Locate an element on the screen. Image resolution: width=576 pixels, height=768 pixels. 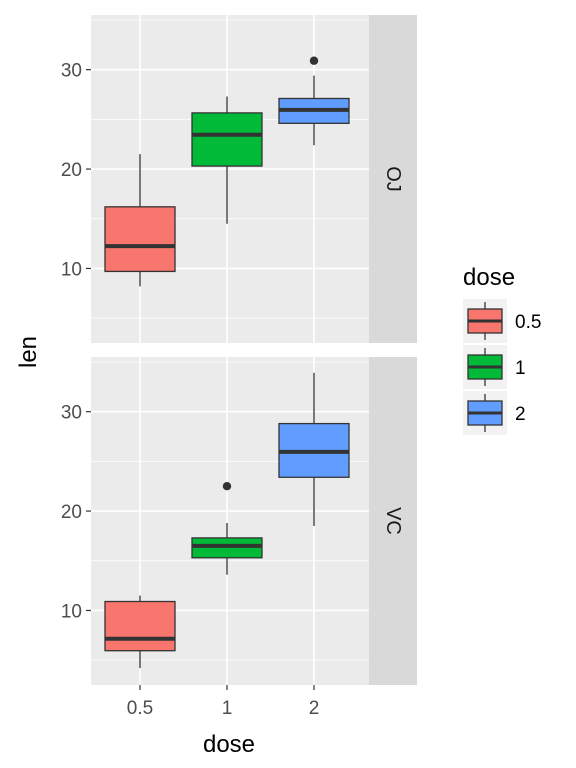
legend-label: 0.5 is located at coordinates (528, 322).